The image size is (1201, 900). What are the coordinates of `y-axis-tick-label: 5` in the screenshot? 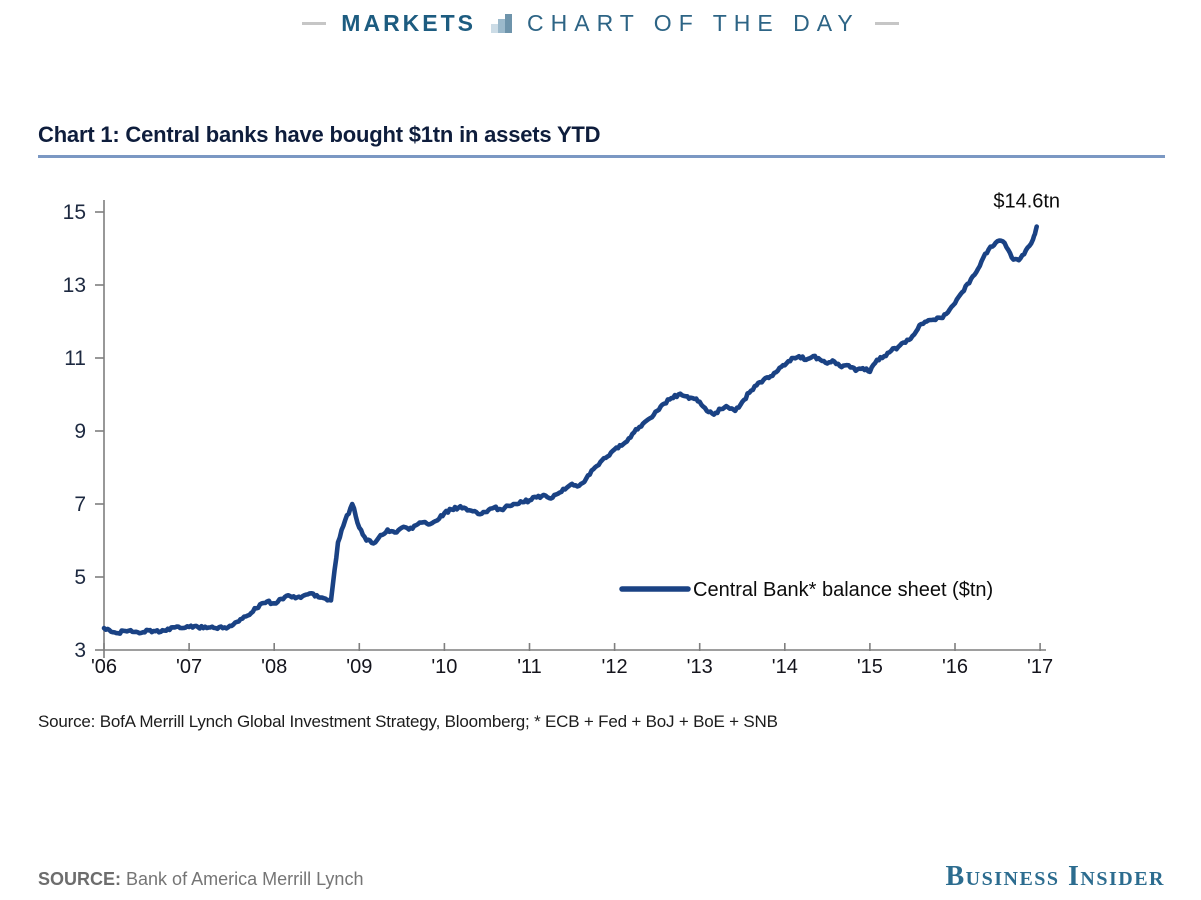 It's located at (80, 577).